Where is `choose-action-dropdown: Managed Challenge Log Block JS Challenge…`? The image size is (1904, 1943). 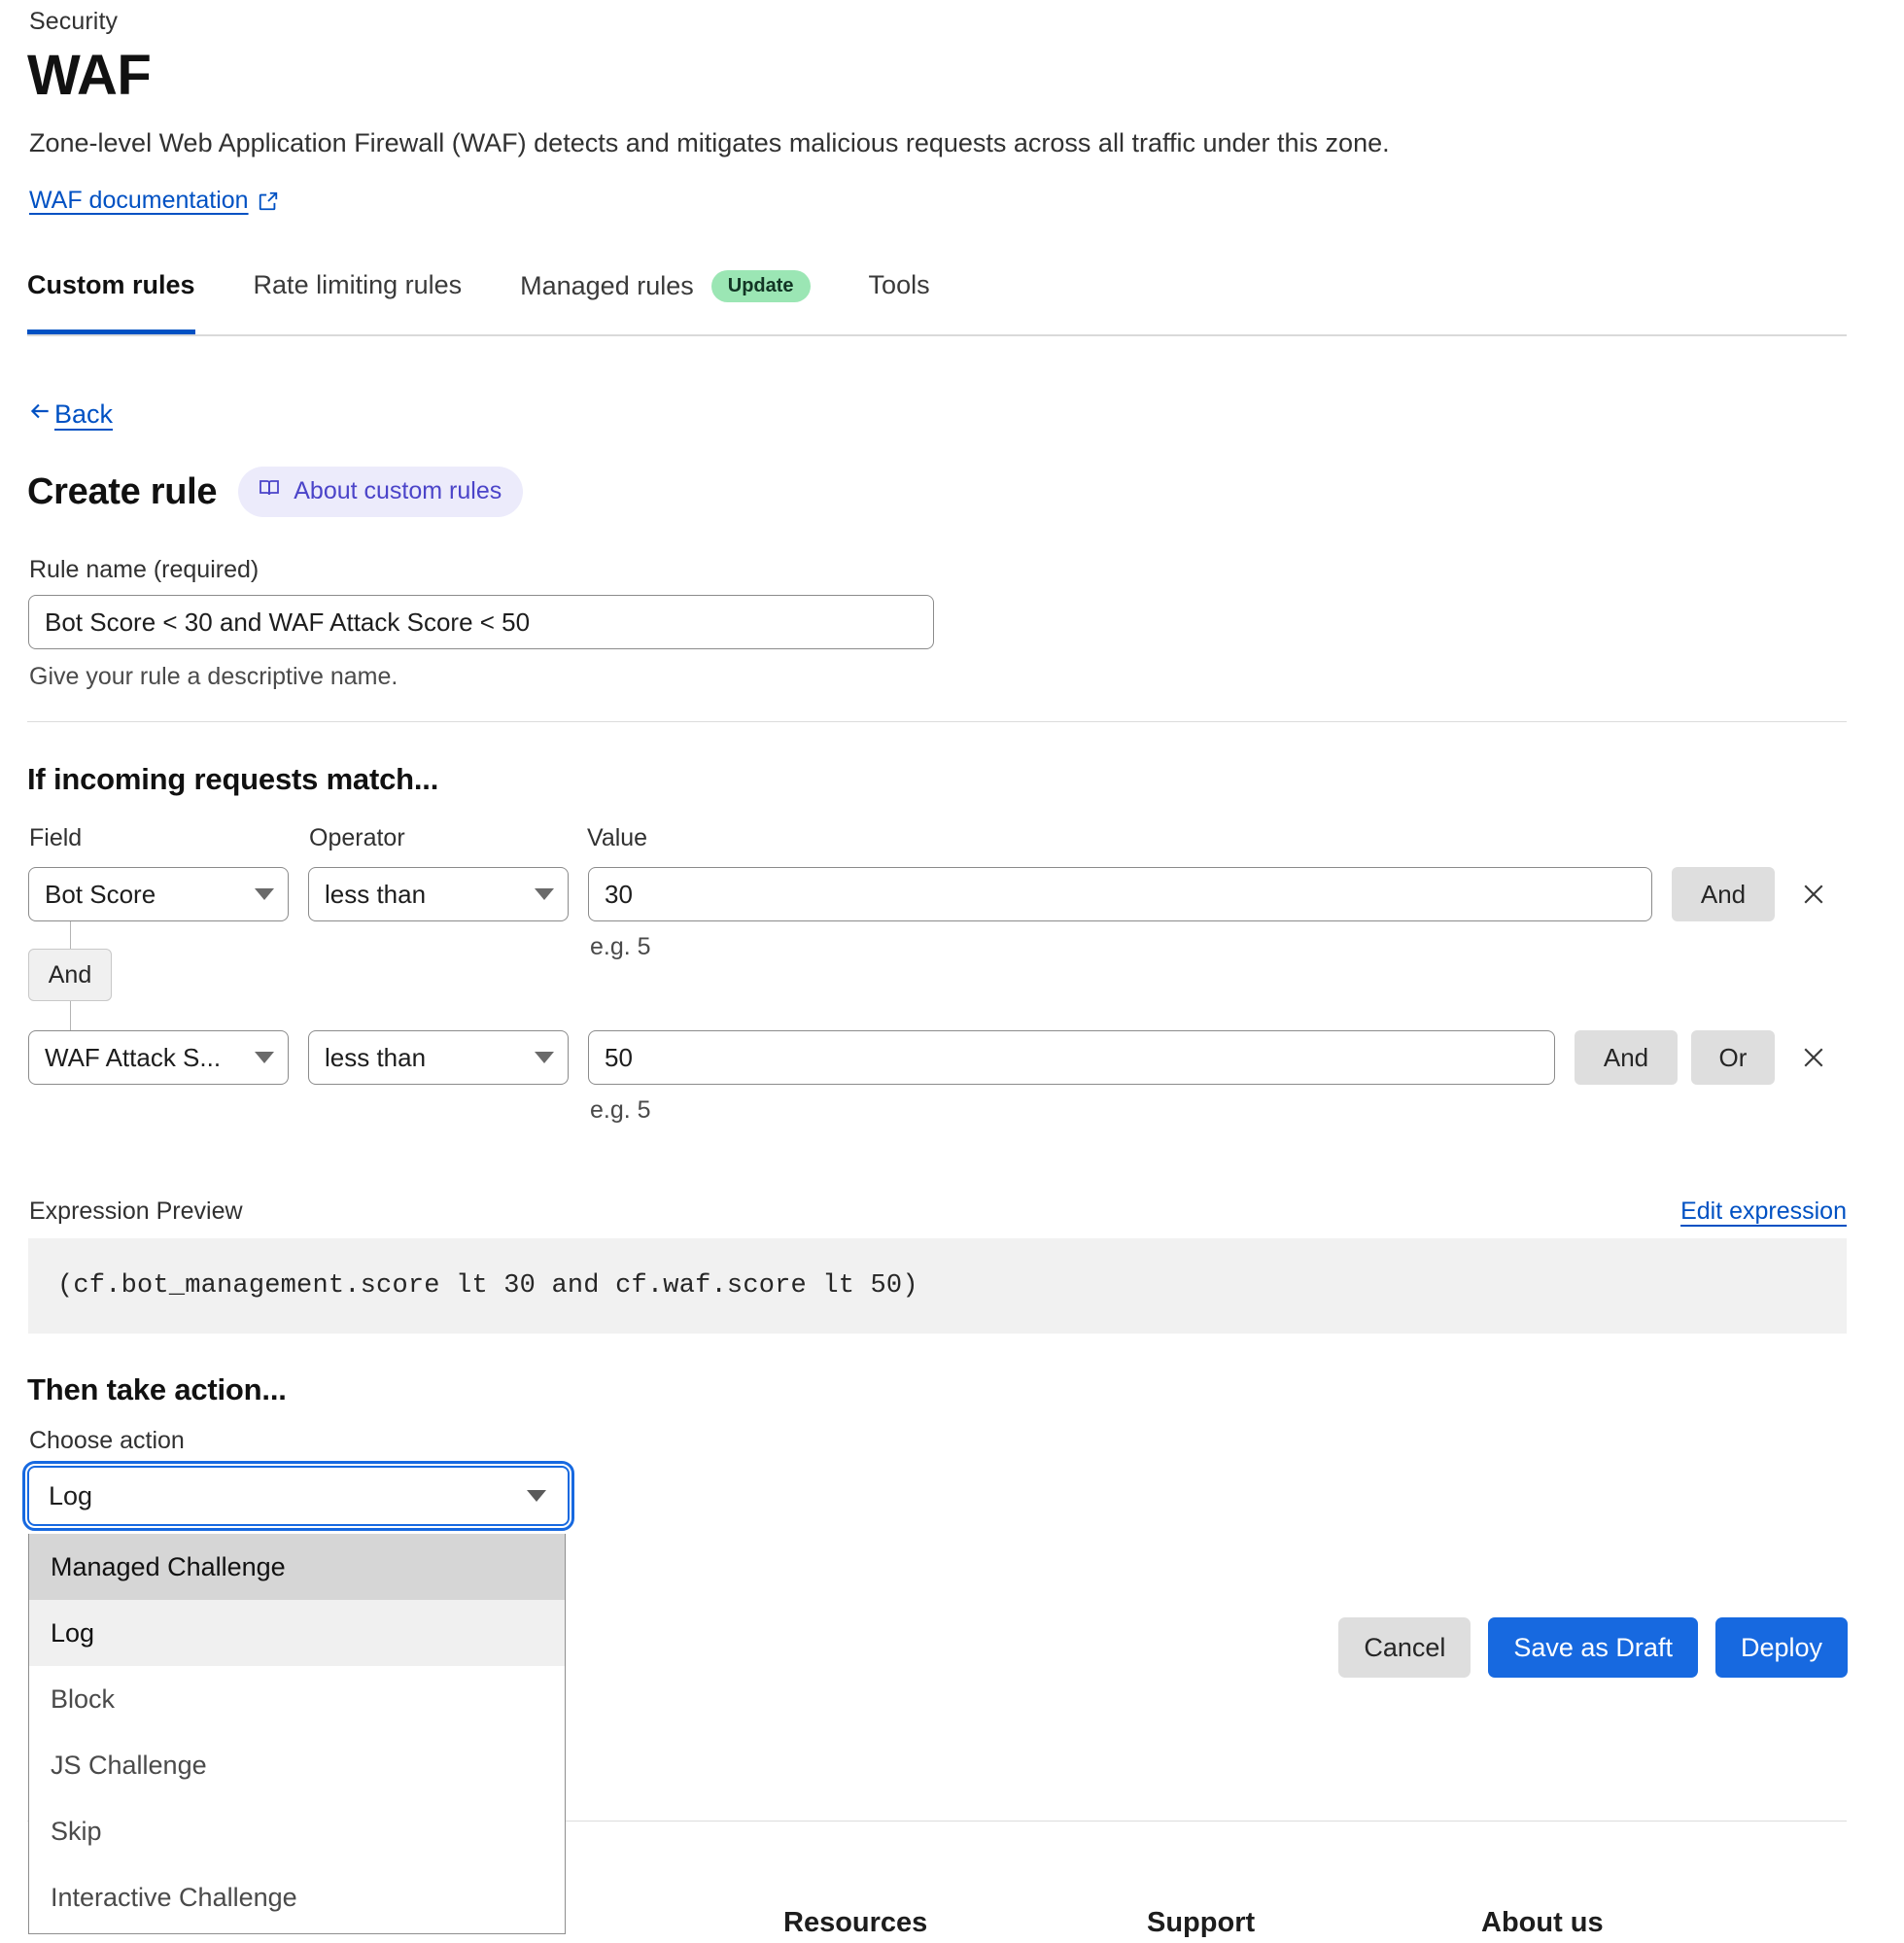
choose-action-dropdown: Managed Challenge Log Block JS Challenge… is located at coordinates (297, 1734).